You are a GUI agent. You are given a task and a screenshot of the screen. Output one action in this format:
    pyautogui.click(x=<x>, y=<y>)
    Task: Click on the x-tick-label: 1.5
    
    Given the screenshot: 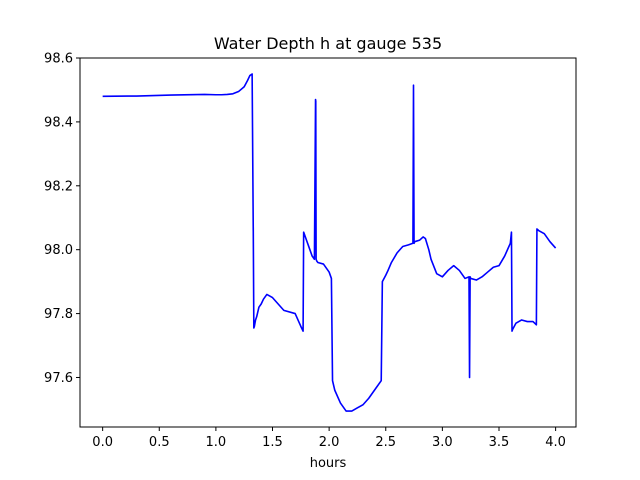 What is the action you would take?
    pyautogui.click(x=272, y=442)
    